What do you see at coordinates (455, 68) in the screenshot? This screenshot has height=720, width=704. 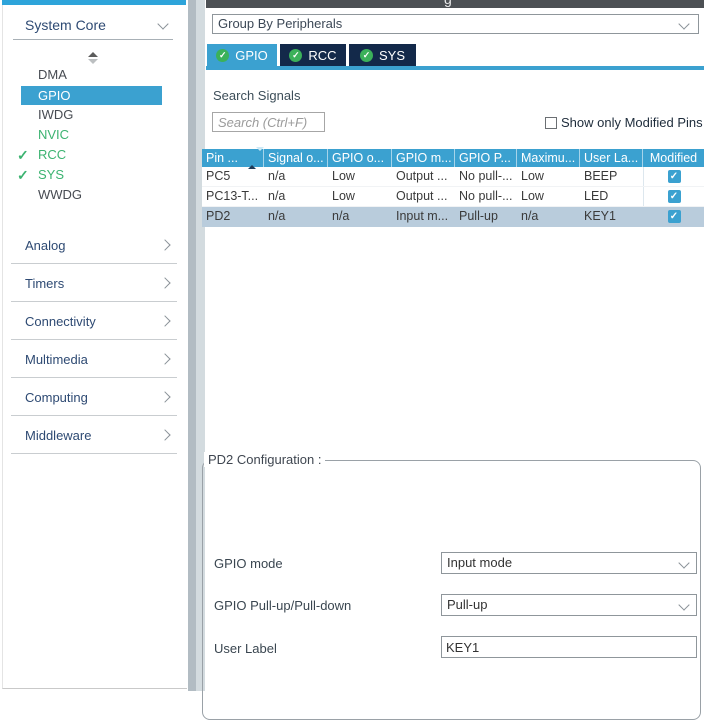 I see `active-tab-underline` at bounding box center [455, 68].